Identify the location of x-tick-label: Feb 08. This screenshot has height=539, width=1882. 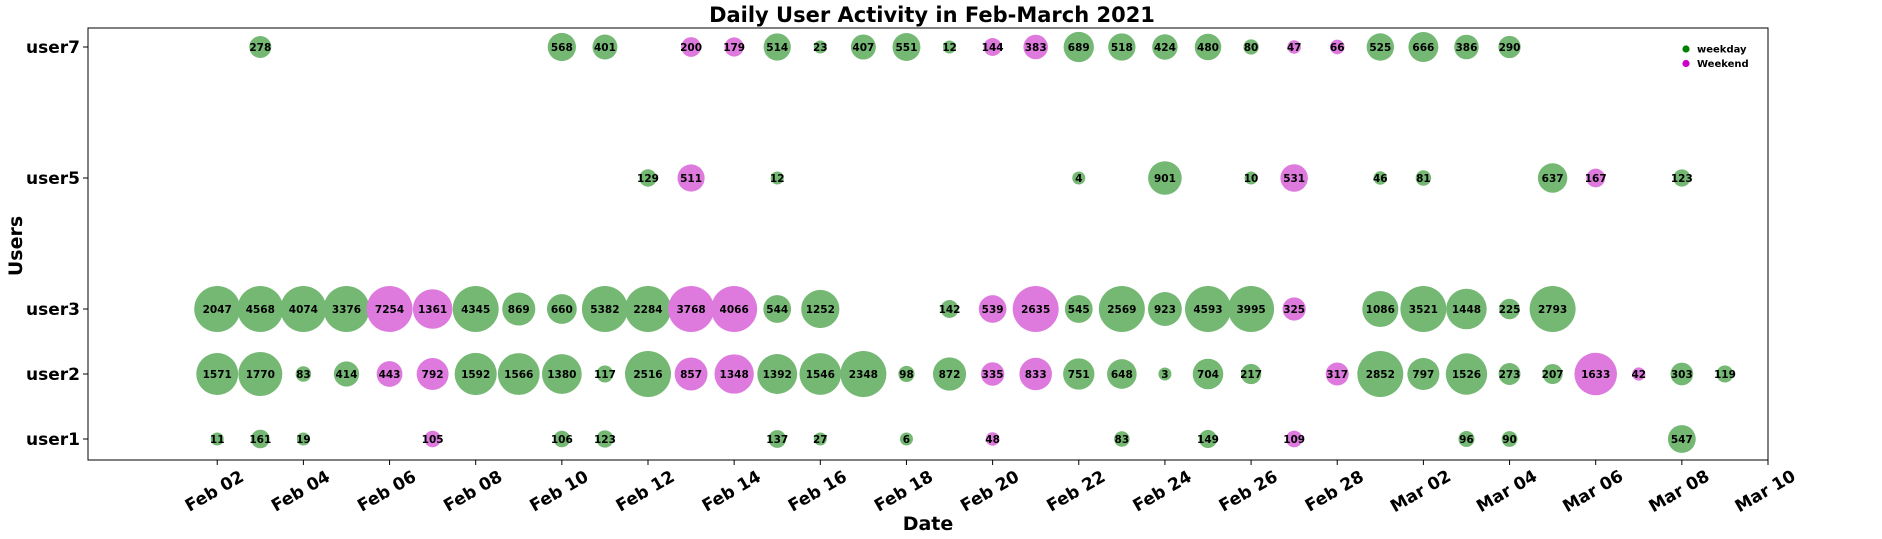
(473, 491).